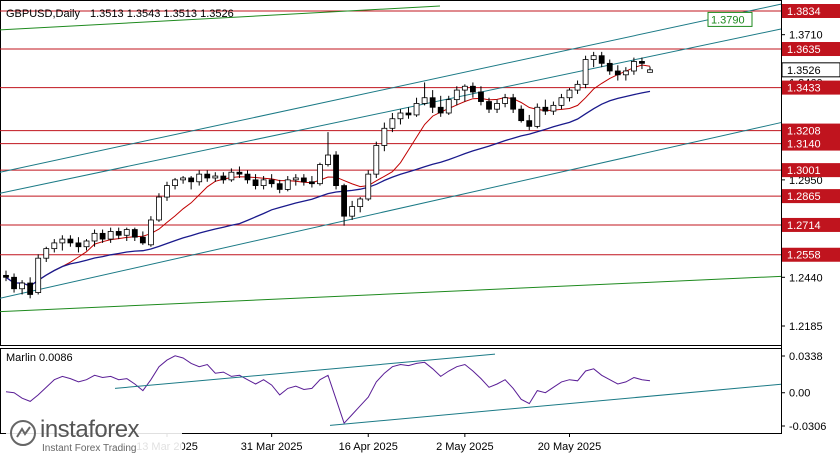  What do you see at coordinates (90, 429) in the screenshot?
I see `brand-name: instaforex` at bounding box center [90, 429].